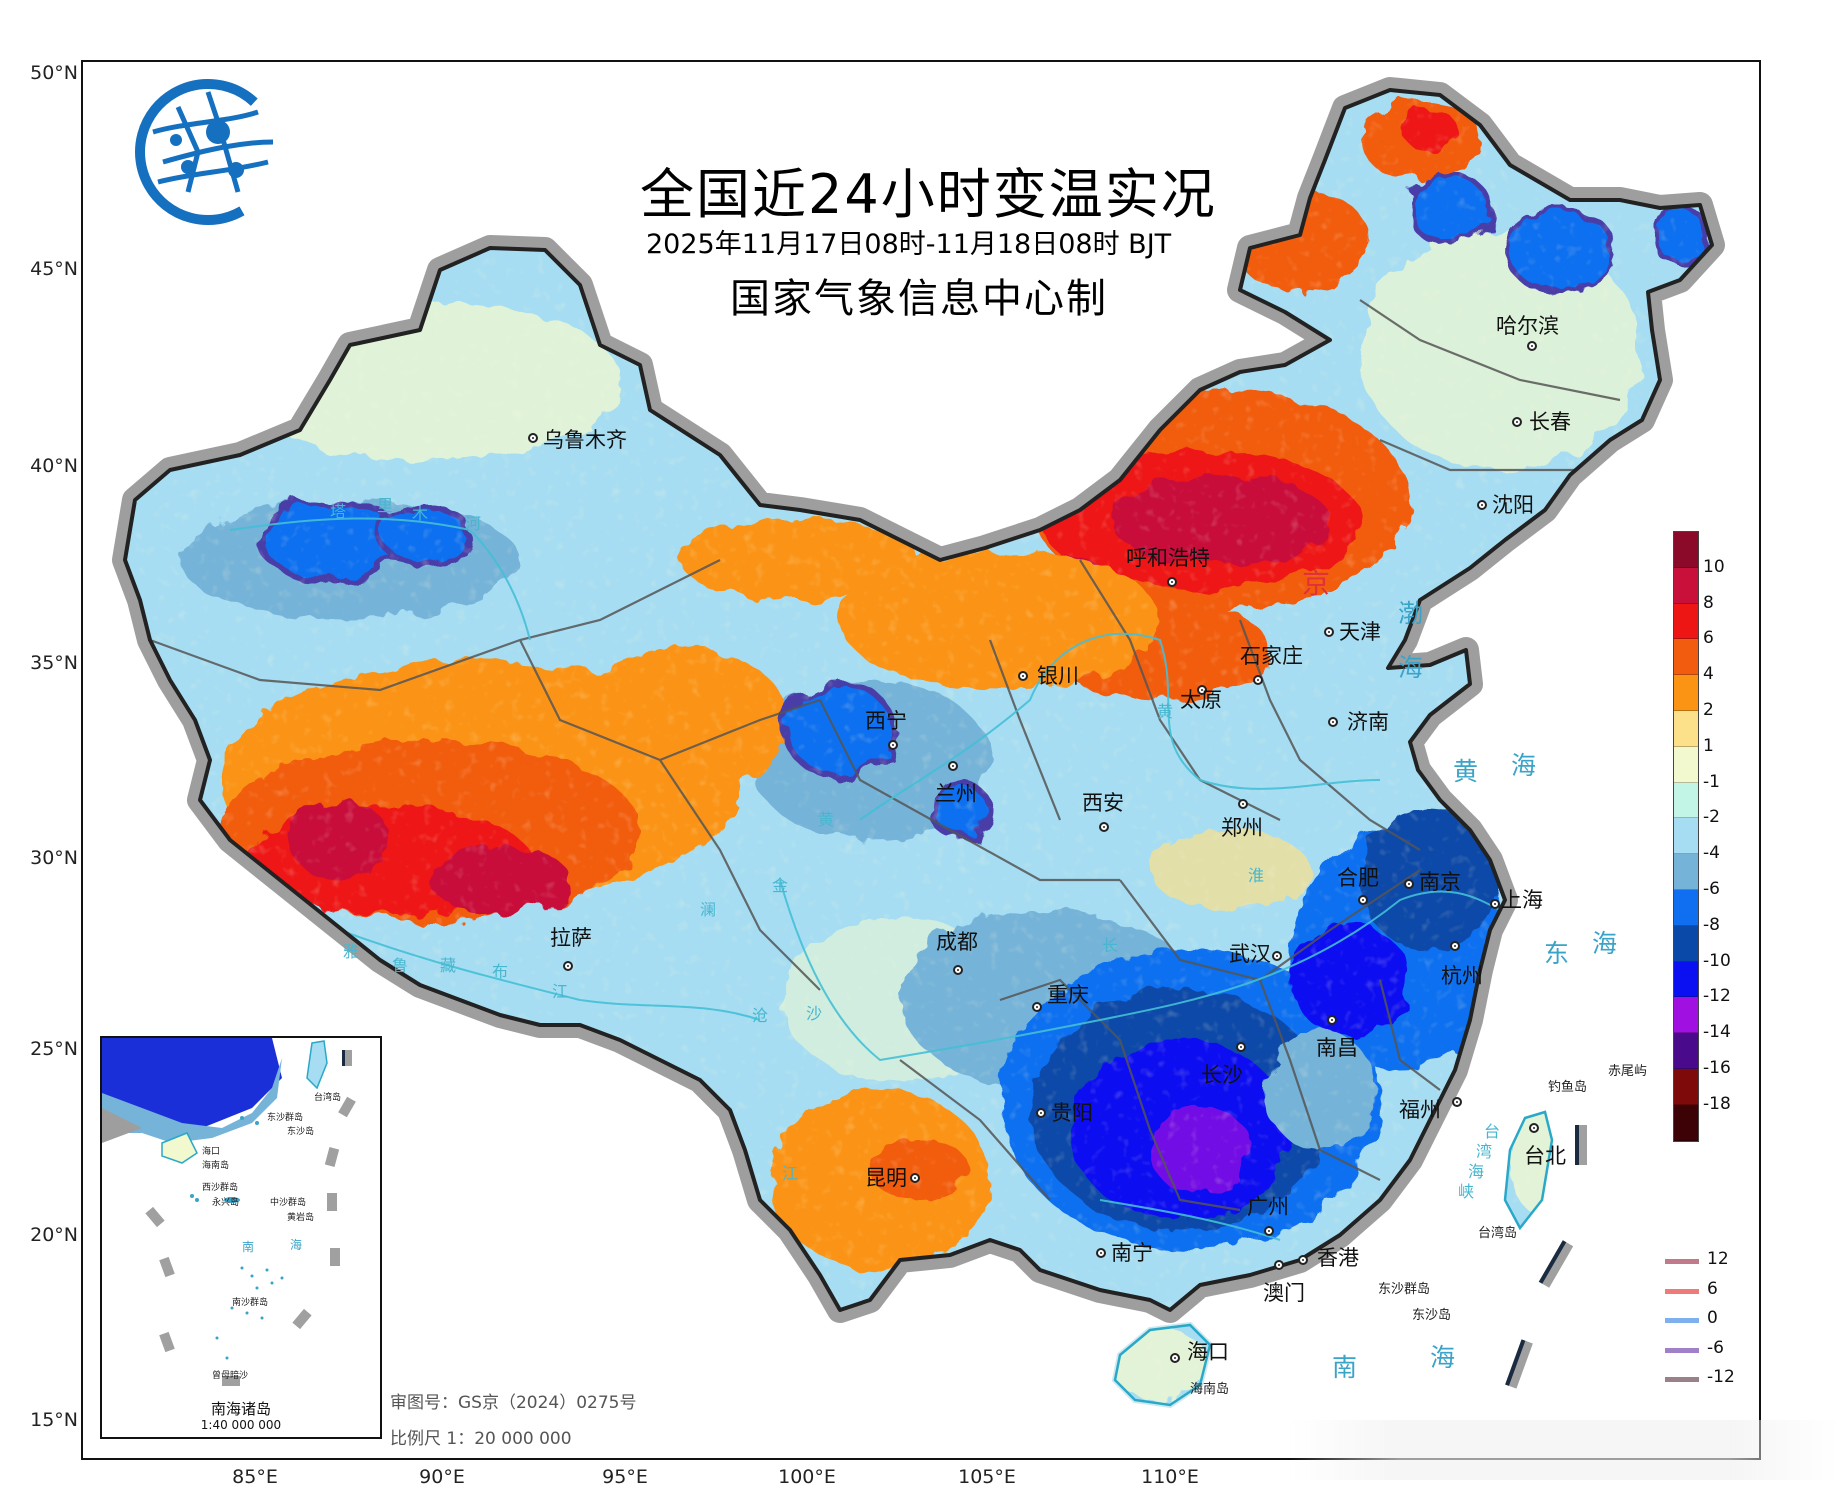  What do you see at coordinates (1717, 996) in the screenshot?
I see `colorbar-tick-label: -12` at bounding box center [1717, 996].